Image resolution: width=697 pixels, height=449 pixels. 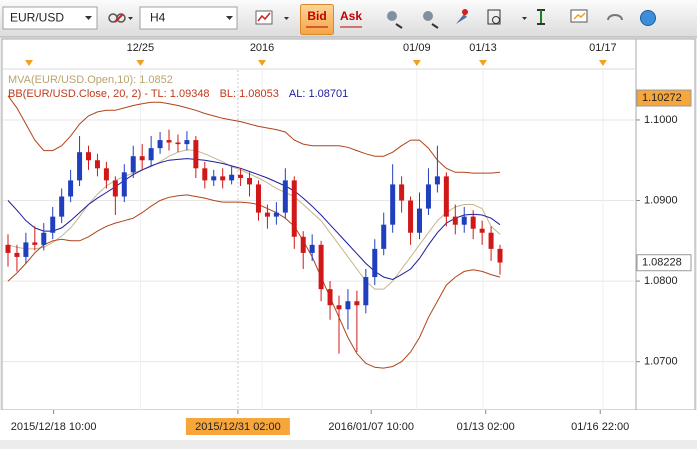 I want to click on y-tick-label: 1.0900, so click(x=661, y=200).